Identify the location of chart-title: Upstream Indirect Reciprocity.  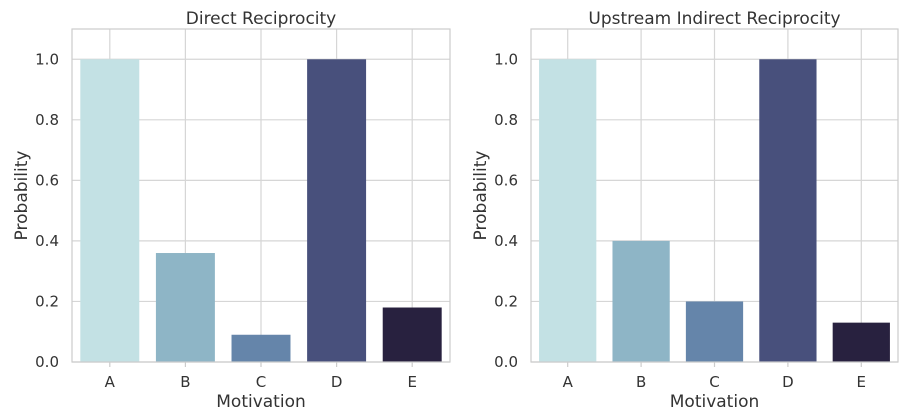
(714, 19).